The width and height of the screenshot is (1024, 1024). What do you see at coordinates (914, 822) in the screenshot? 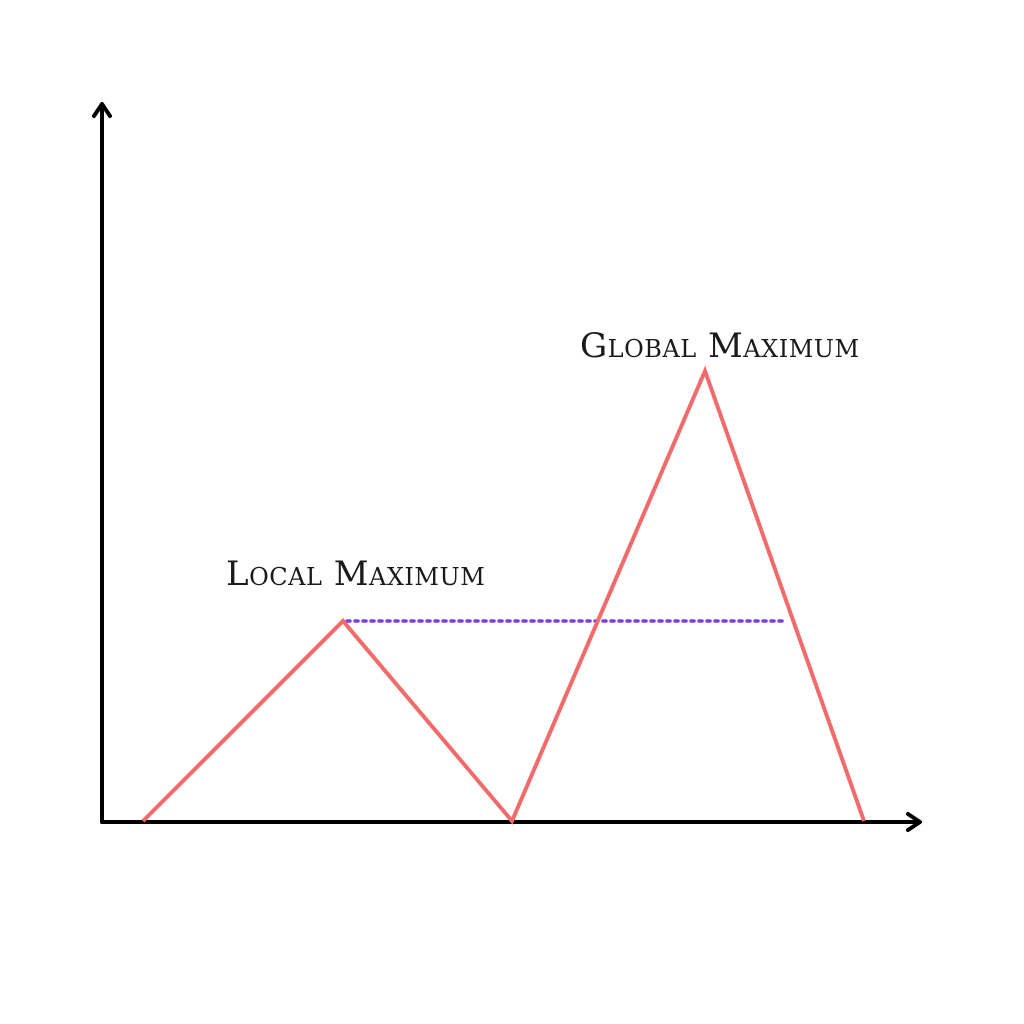
I see `x-axis-arrowhead` at bounding box center [914, 822].